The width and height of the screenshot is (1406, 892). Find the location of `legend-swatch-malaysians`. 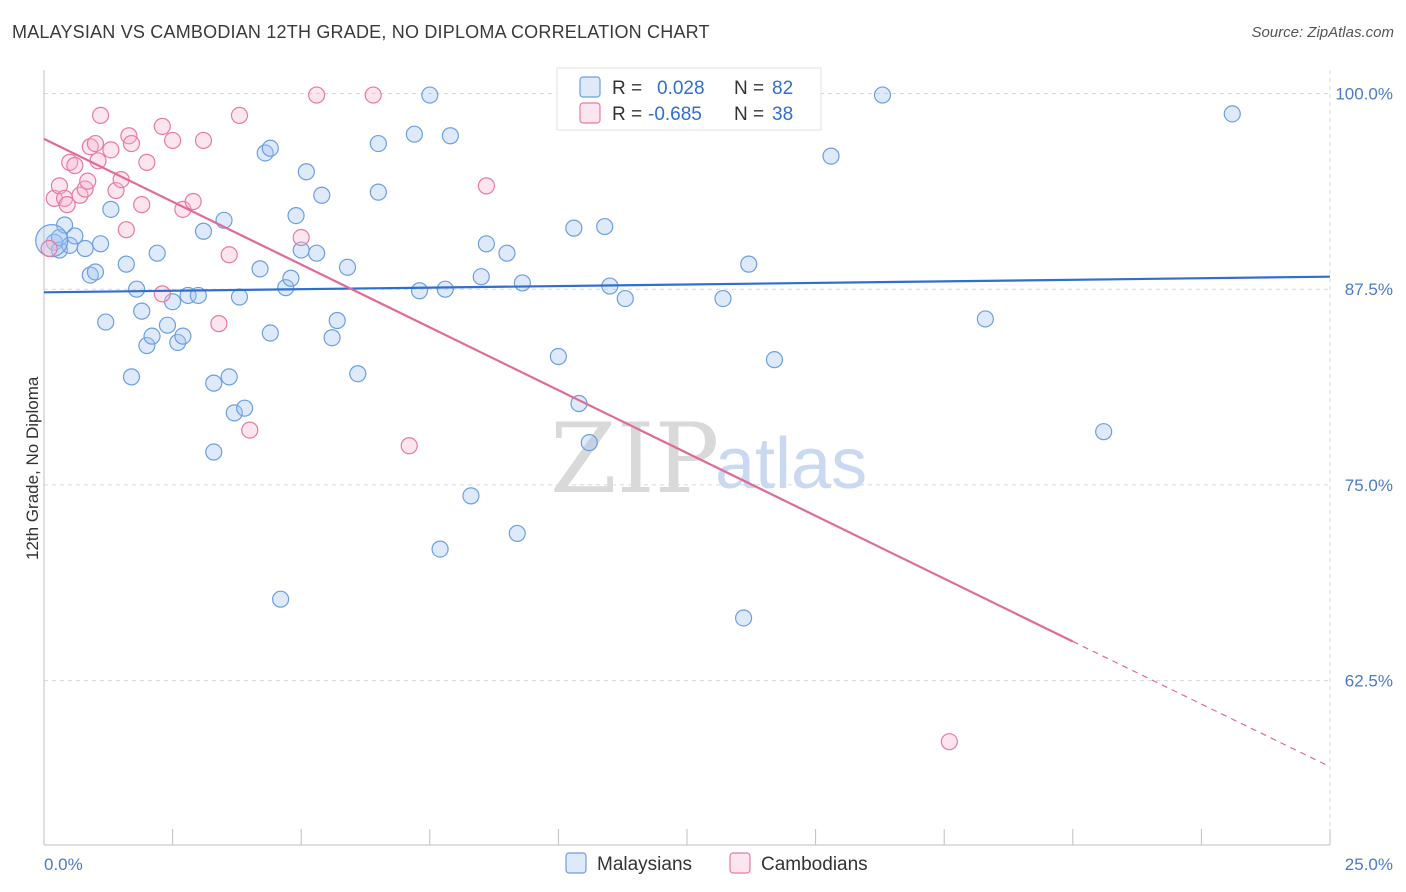

legend-swatch-malaysians is located at coordinates (590, 87).